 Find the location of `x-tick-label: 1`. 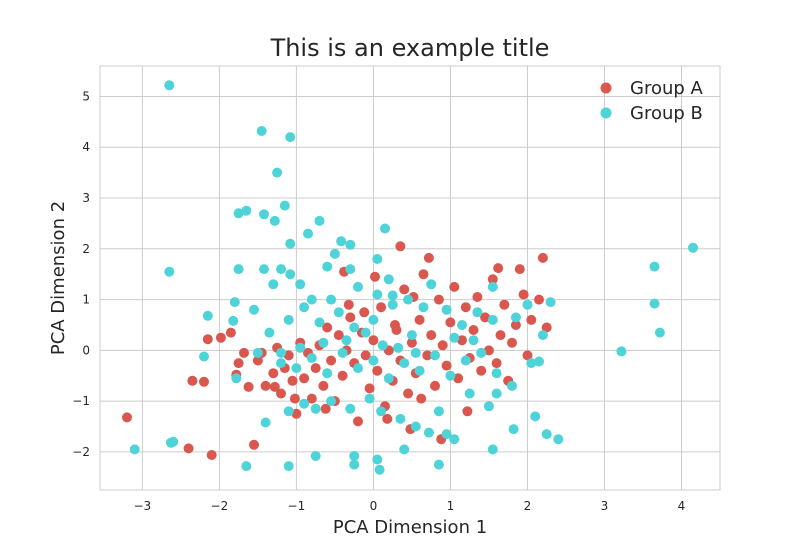

x-tick-label: 1 is located at coordinates (451, 506).